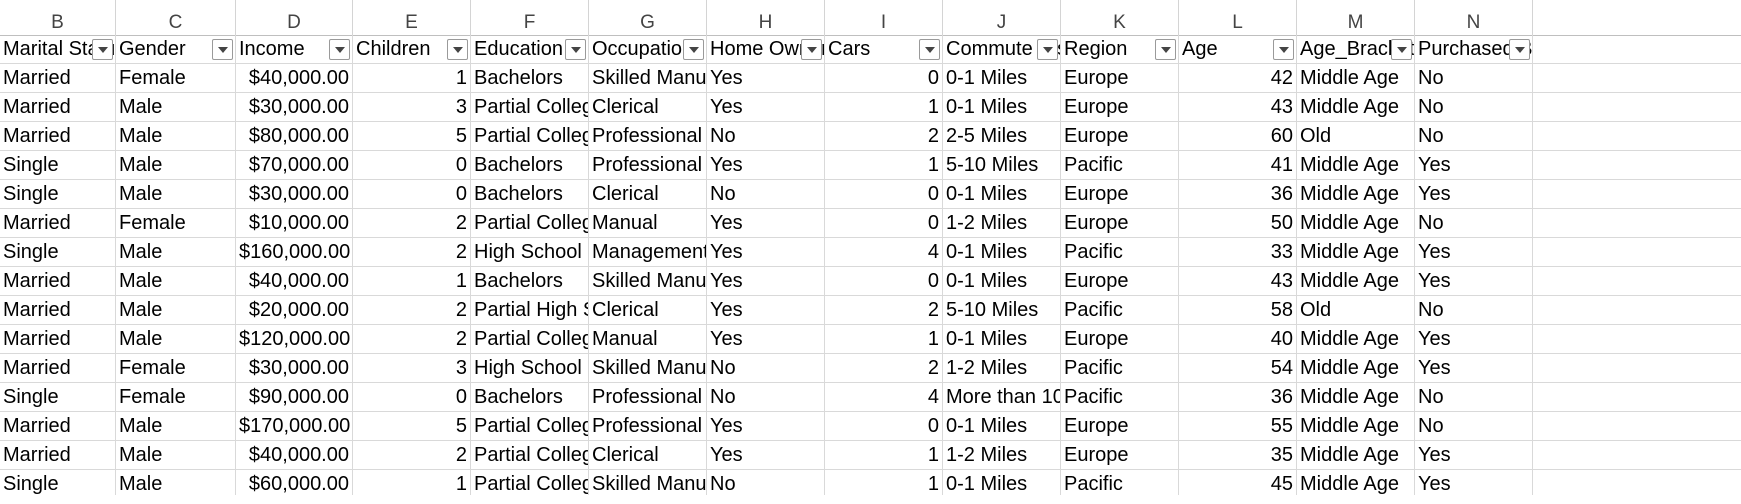  Describe the element at coordinates (176, 49) in the screenshot. I see `header-cell: Gender` at that location.